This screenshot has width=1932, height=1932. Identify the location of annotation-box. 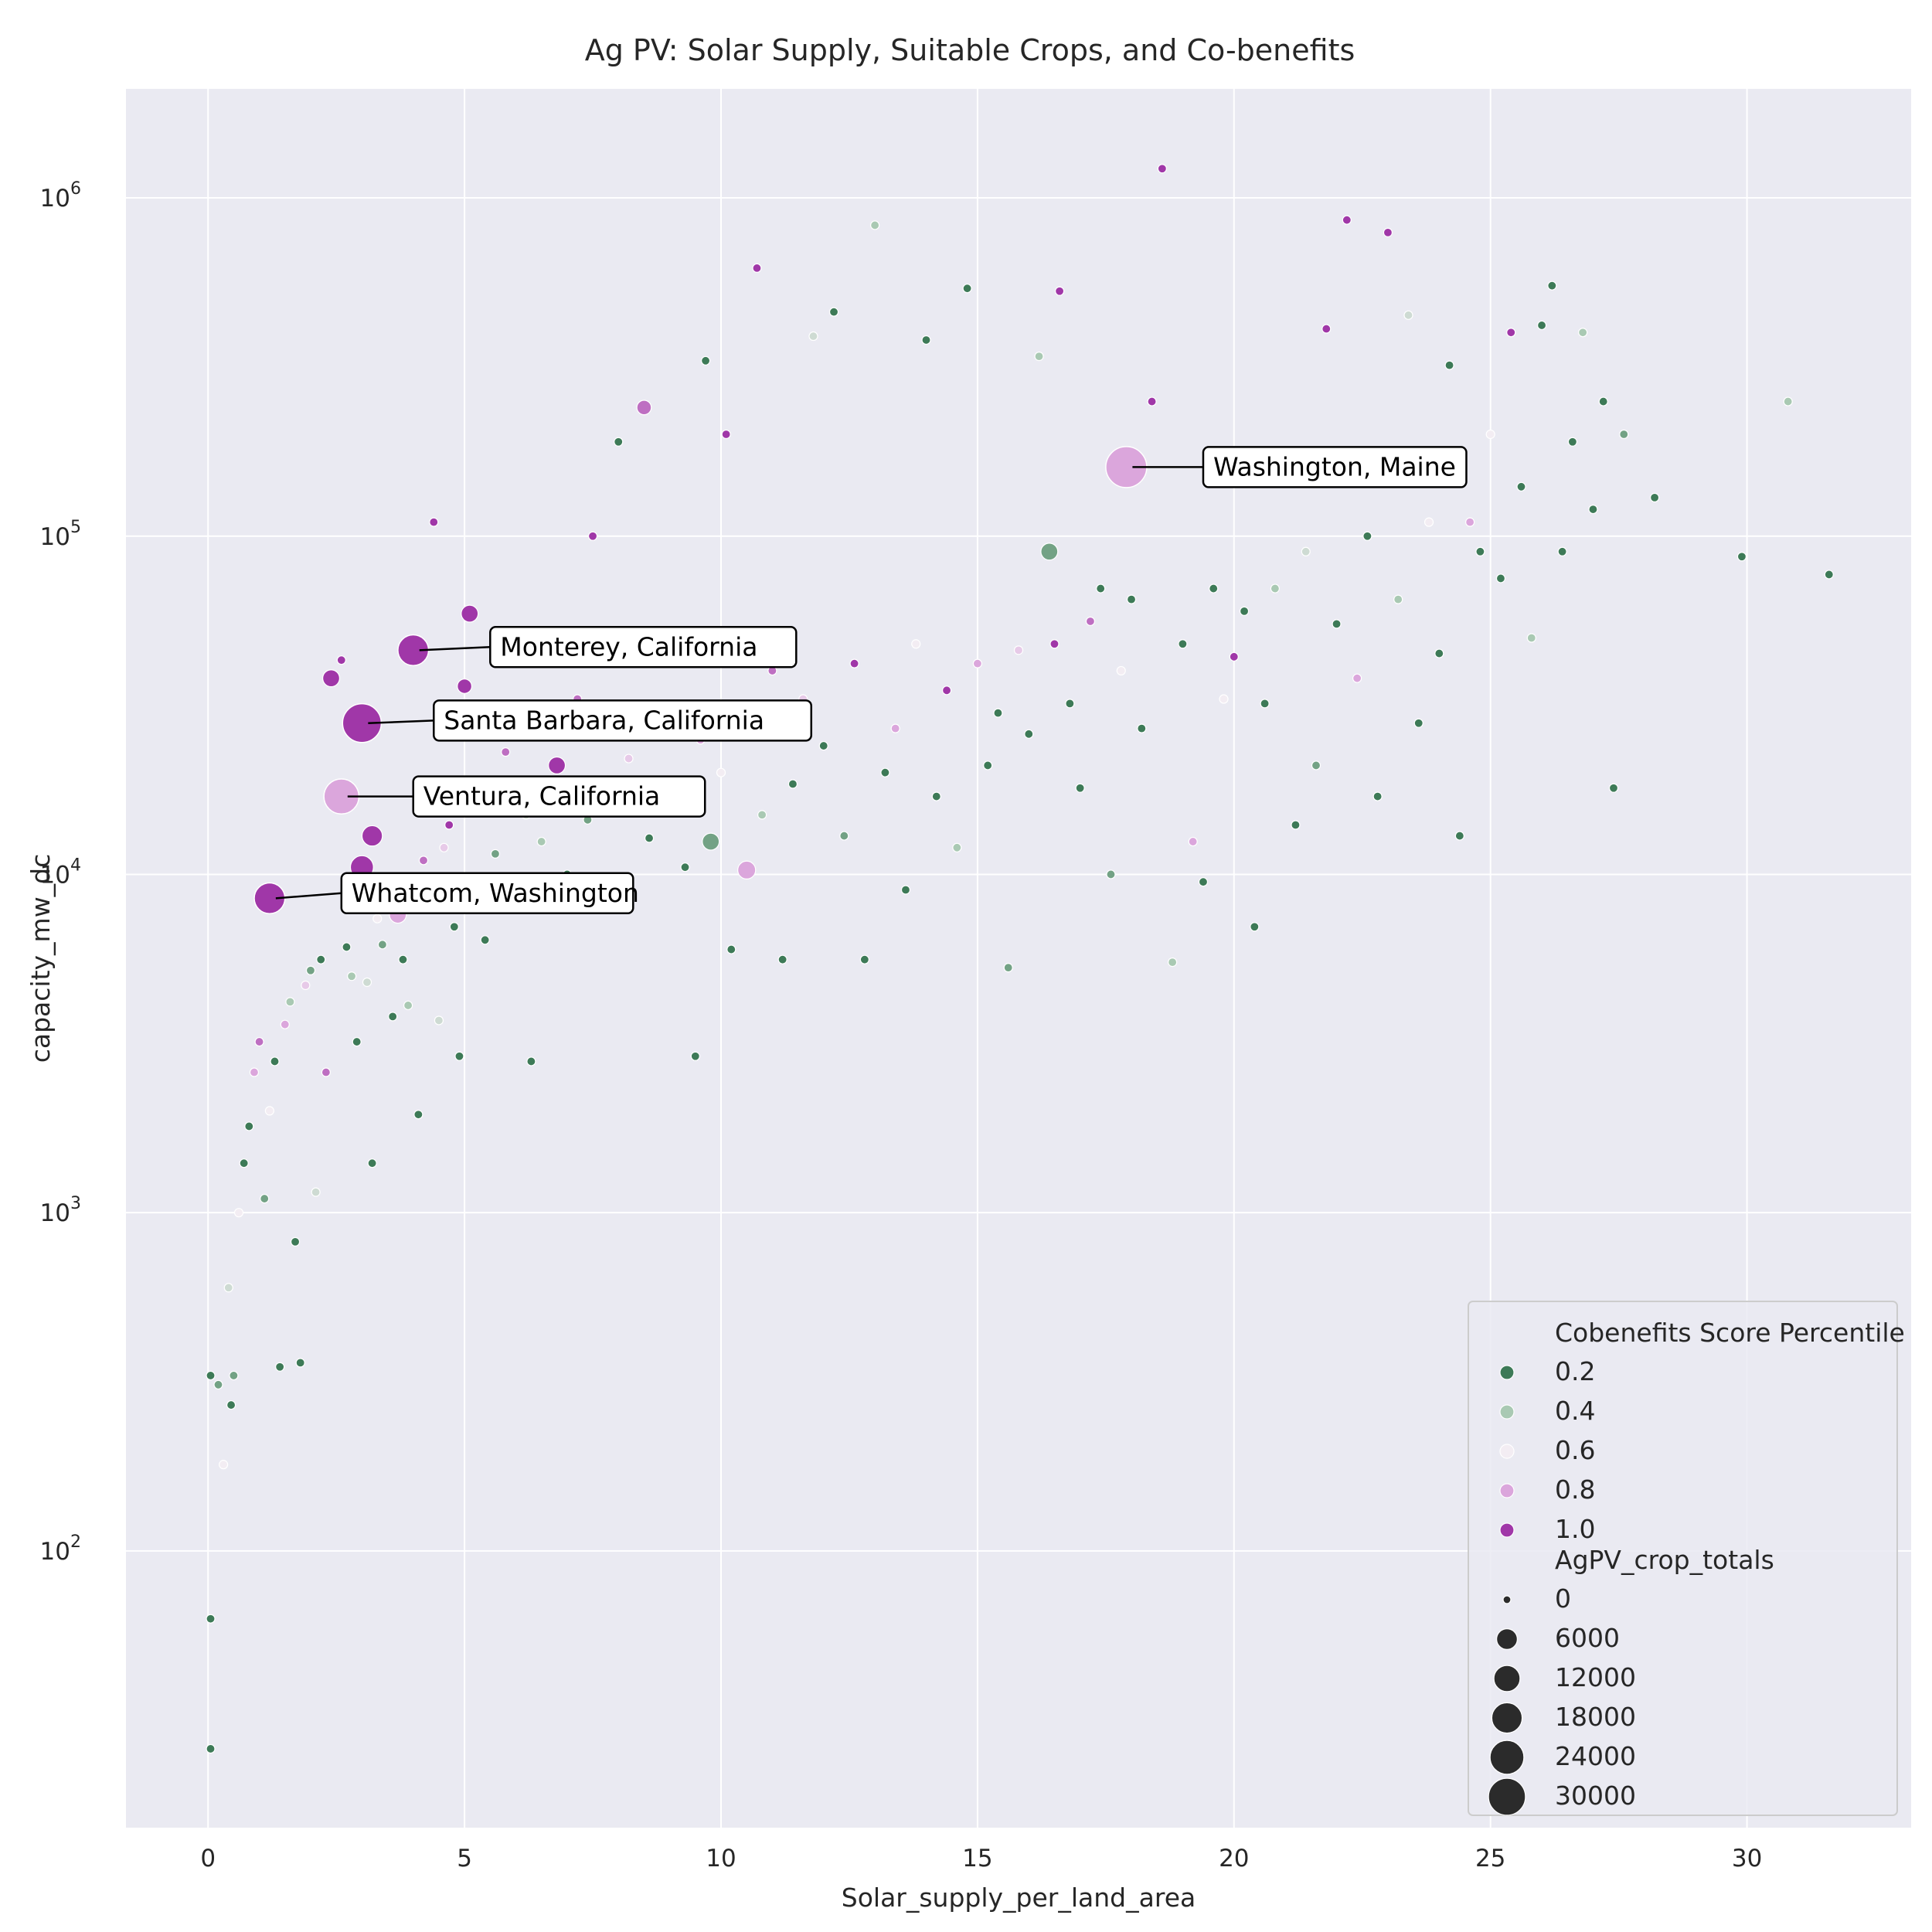
(643, 647).